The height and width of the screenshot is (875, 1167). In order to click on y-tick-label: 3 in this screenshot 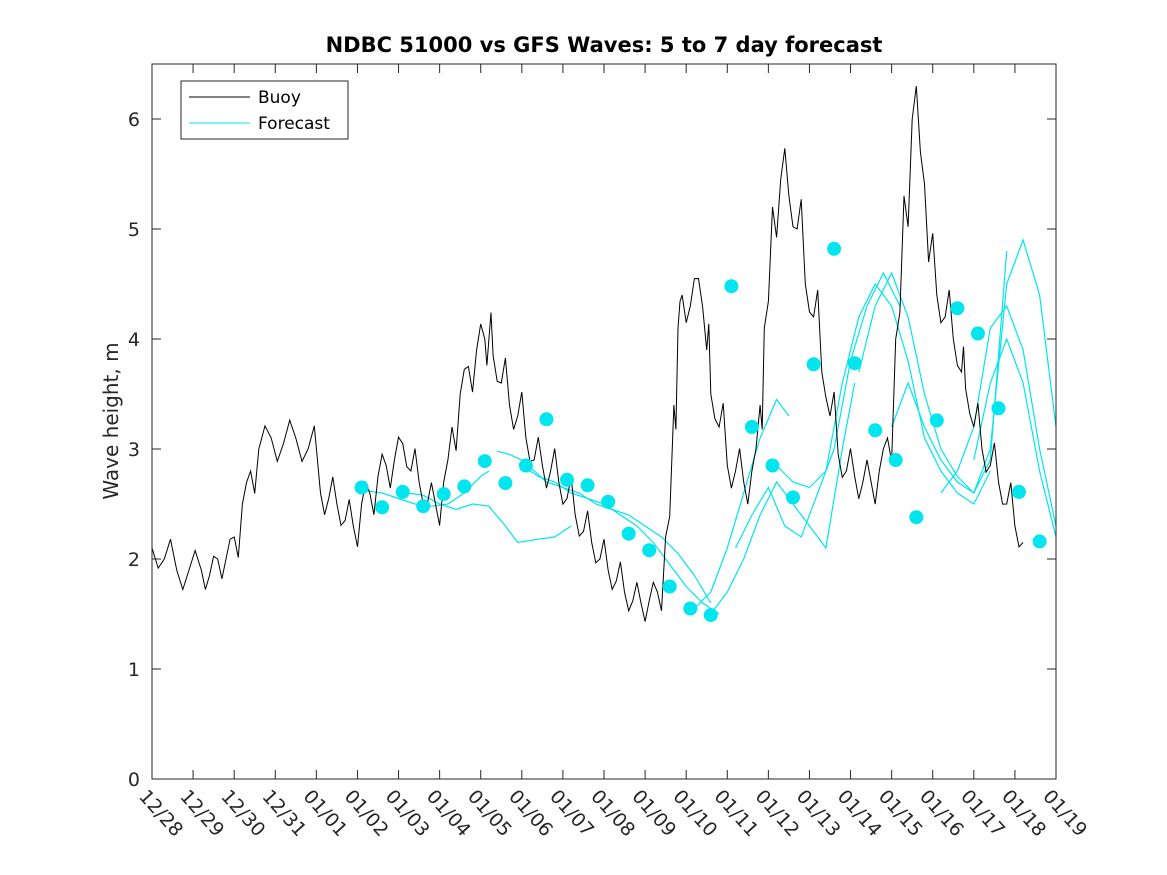, I will do `click(134, 450)`.